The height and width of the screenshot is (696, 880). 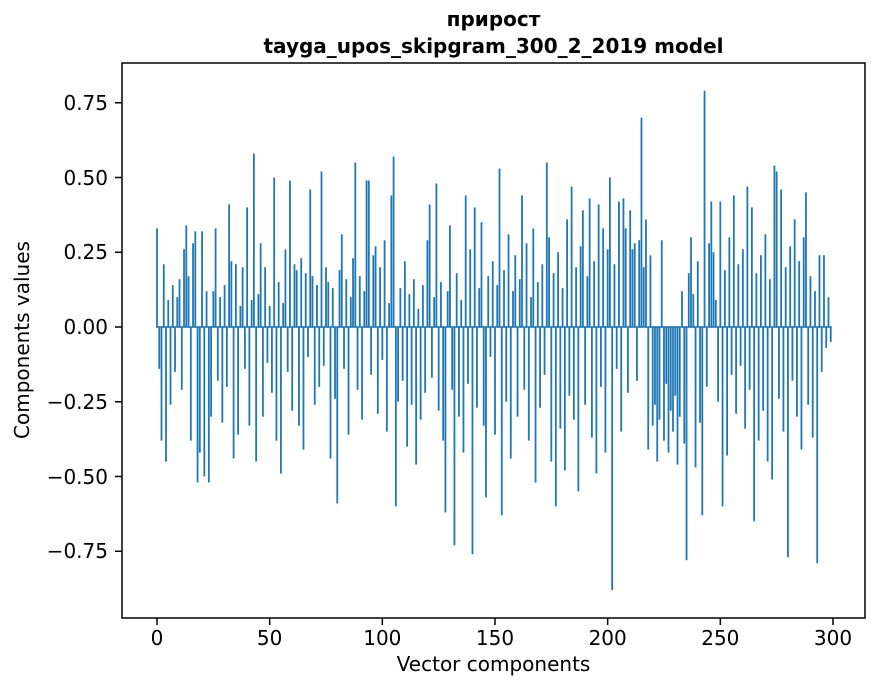 I want to click on y-axis-label: Components values, so click(x=22, y=340).